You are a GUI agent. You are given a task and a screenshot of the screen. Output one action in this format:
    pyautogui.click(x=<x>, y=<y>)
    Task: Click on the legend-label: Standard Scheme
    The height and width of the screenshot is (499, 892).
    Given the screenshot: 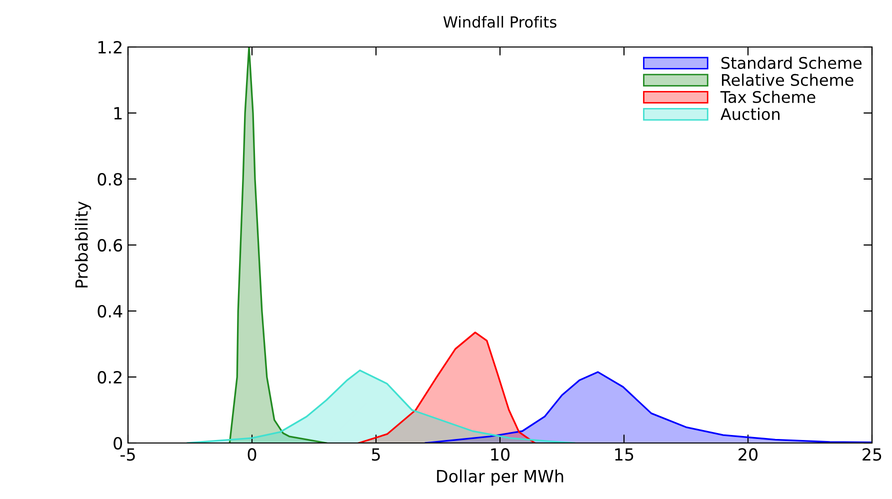 What is the action you would take?
    pyautogui.click(x=791, y=62)
    